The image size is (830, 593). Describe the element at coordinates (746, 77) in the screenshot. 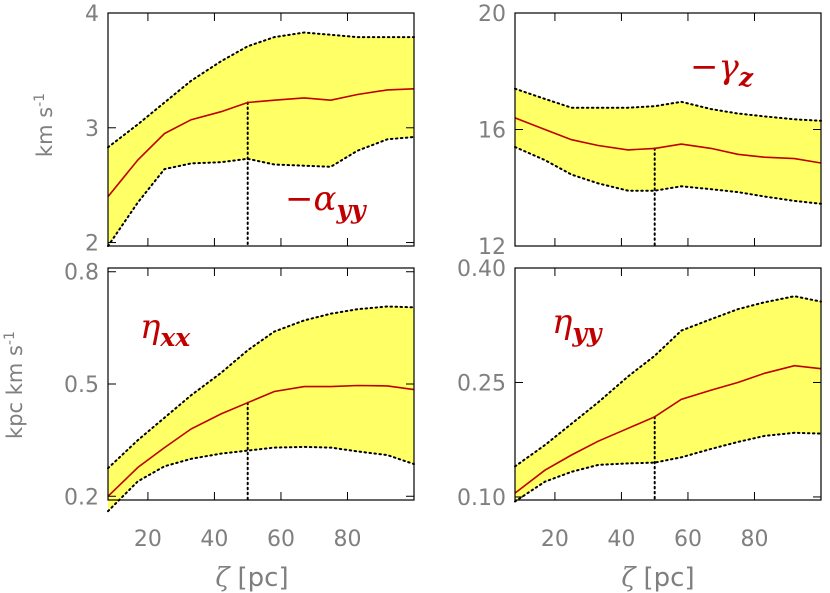

I see `label-subscript: z` at that location.